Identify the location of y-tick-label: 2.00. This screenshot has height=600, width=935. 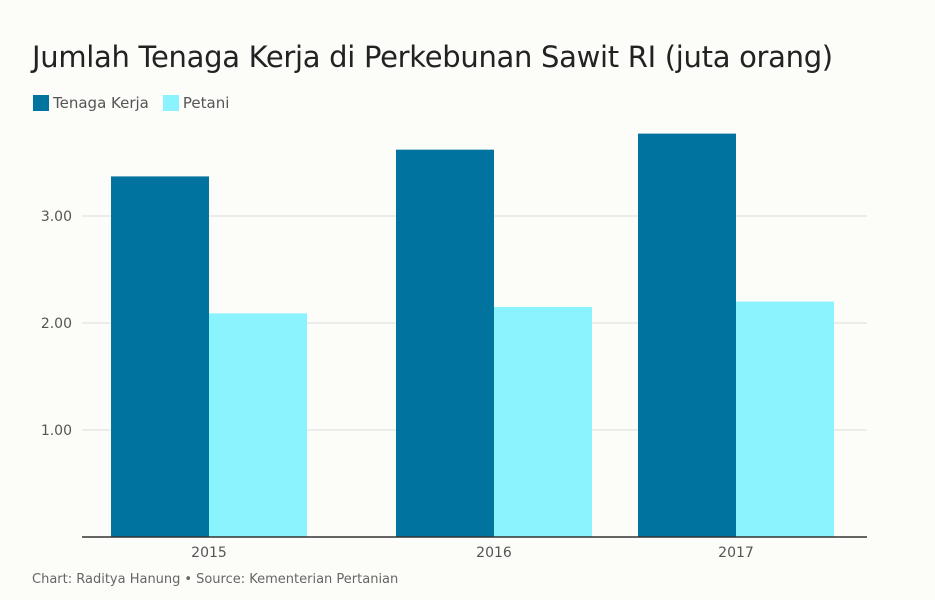
(56, 324).